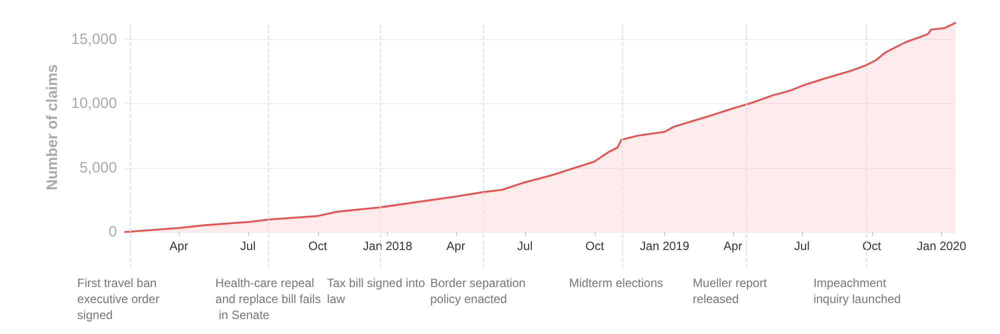  Describe the element at coordinates (731, 291) in the screenshot. I see `ref-line-label: Mueller report released` at that location.